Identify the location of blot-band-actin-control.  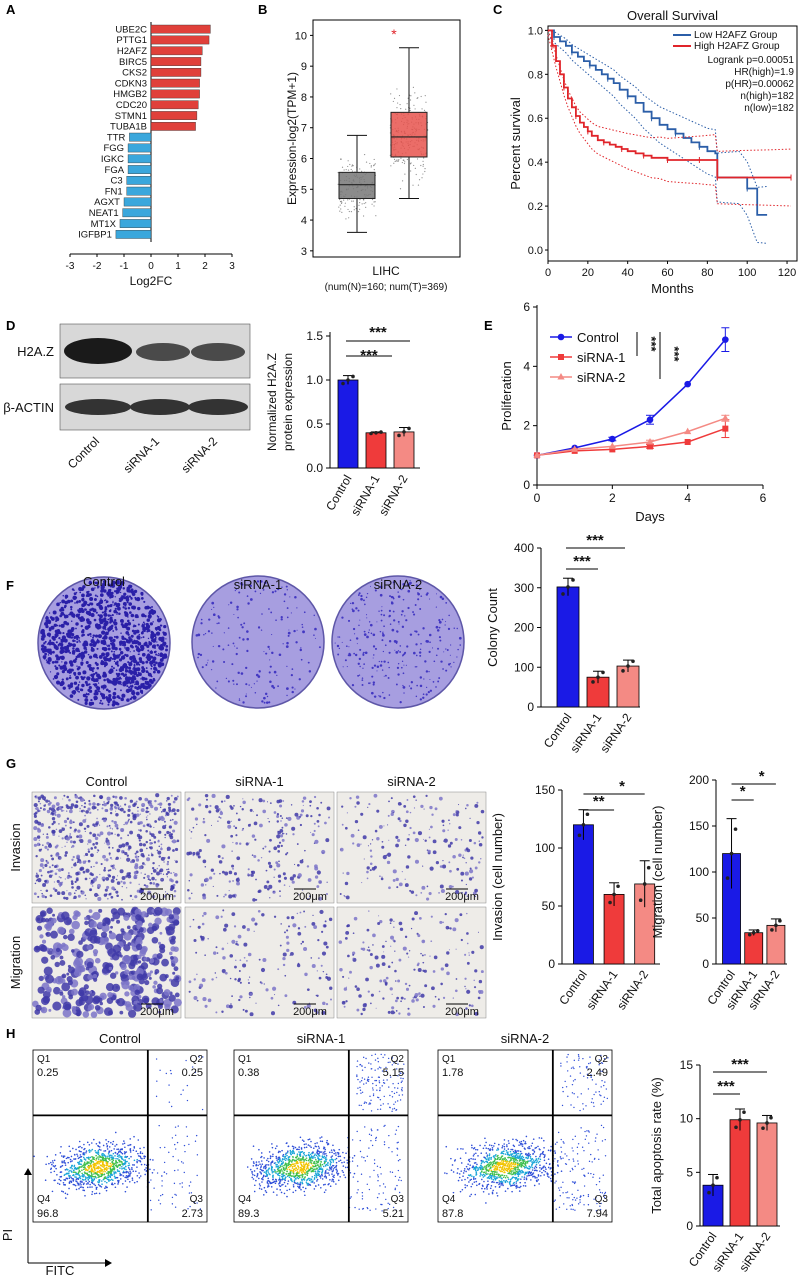
(98, 407).